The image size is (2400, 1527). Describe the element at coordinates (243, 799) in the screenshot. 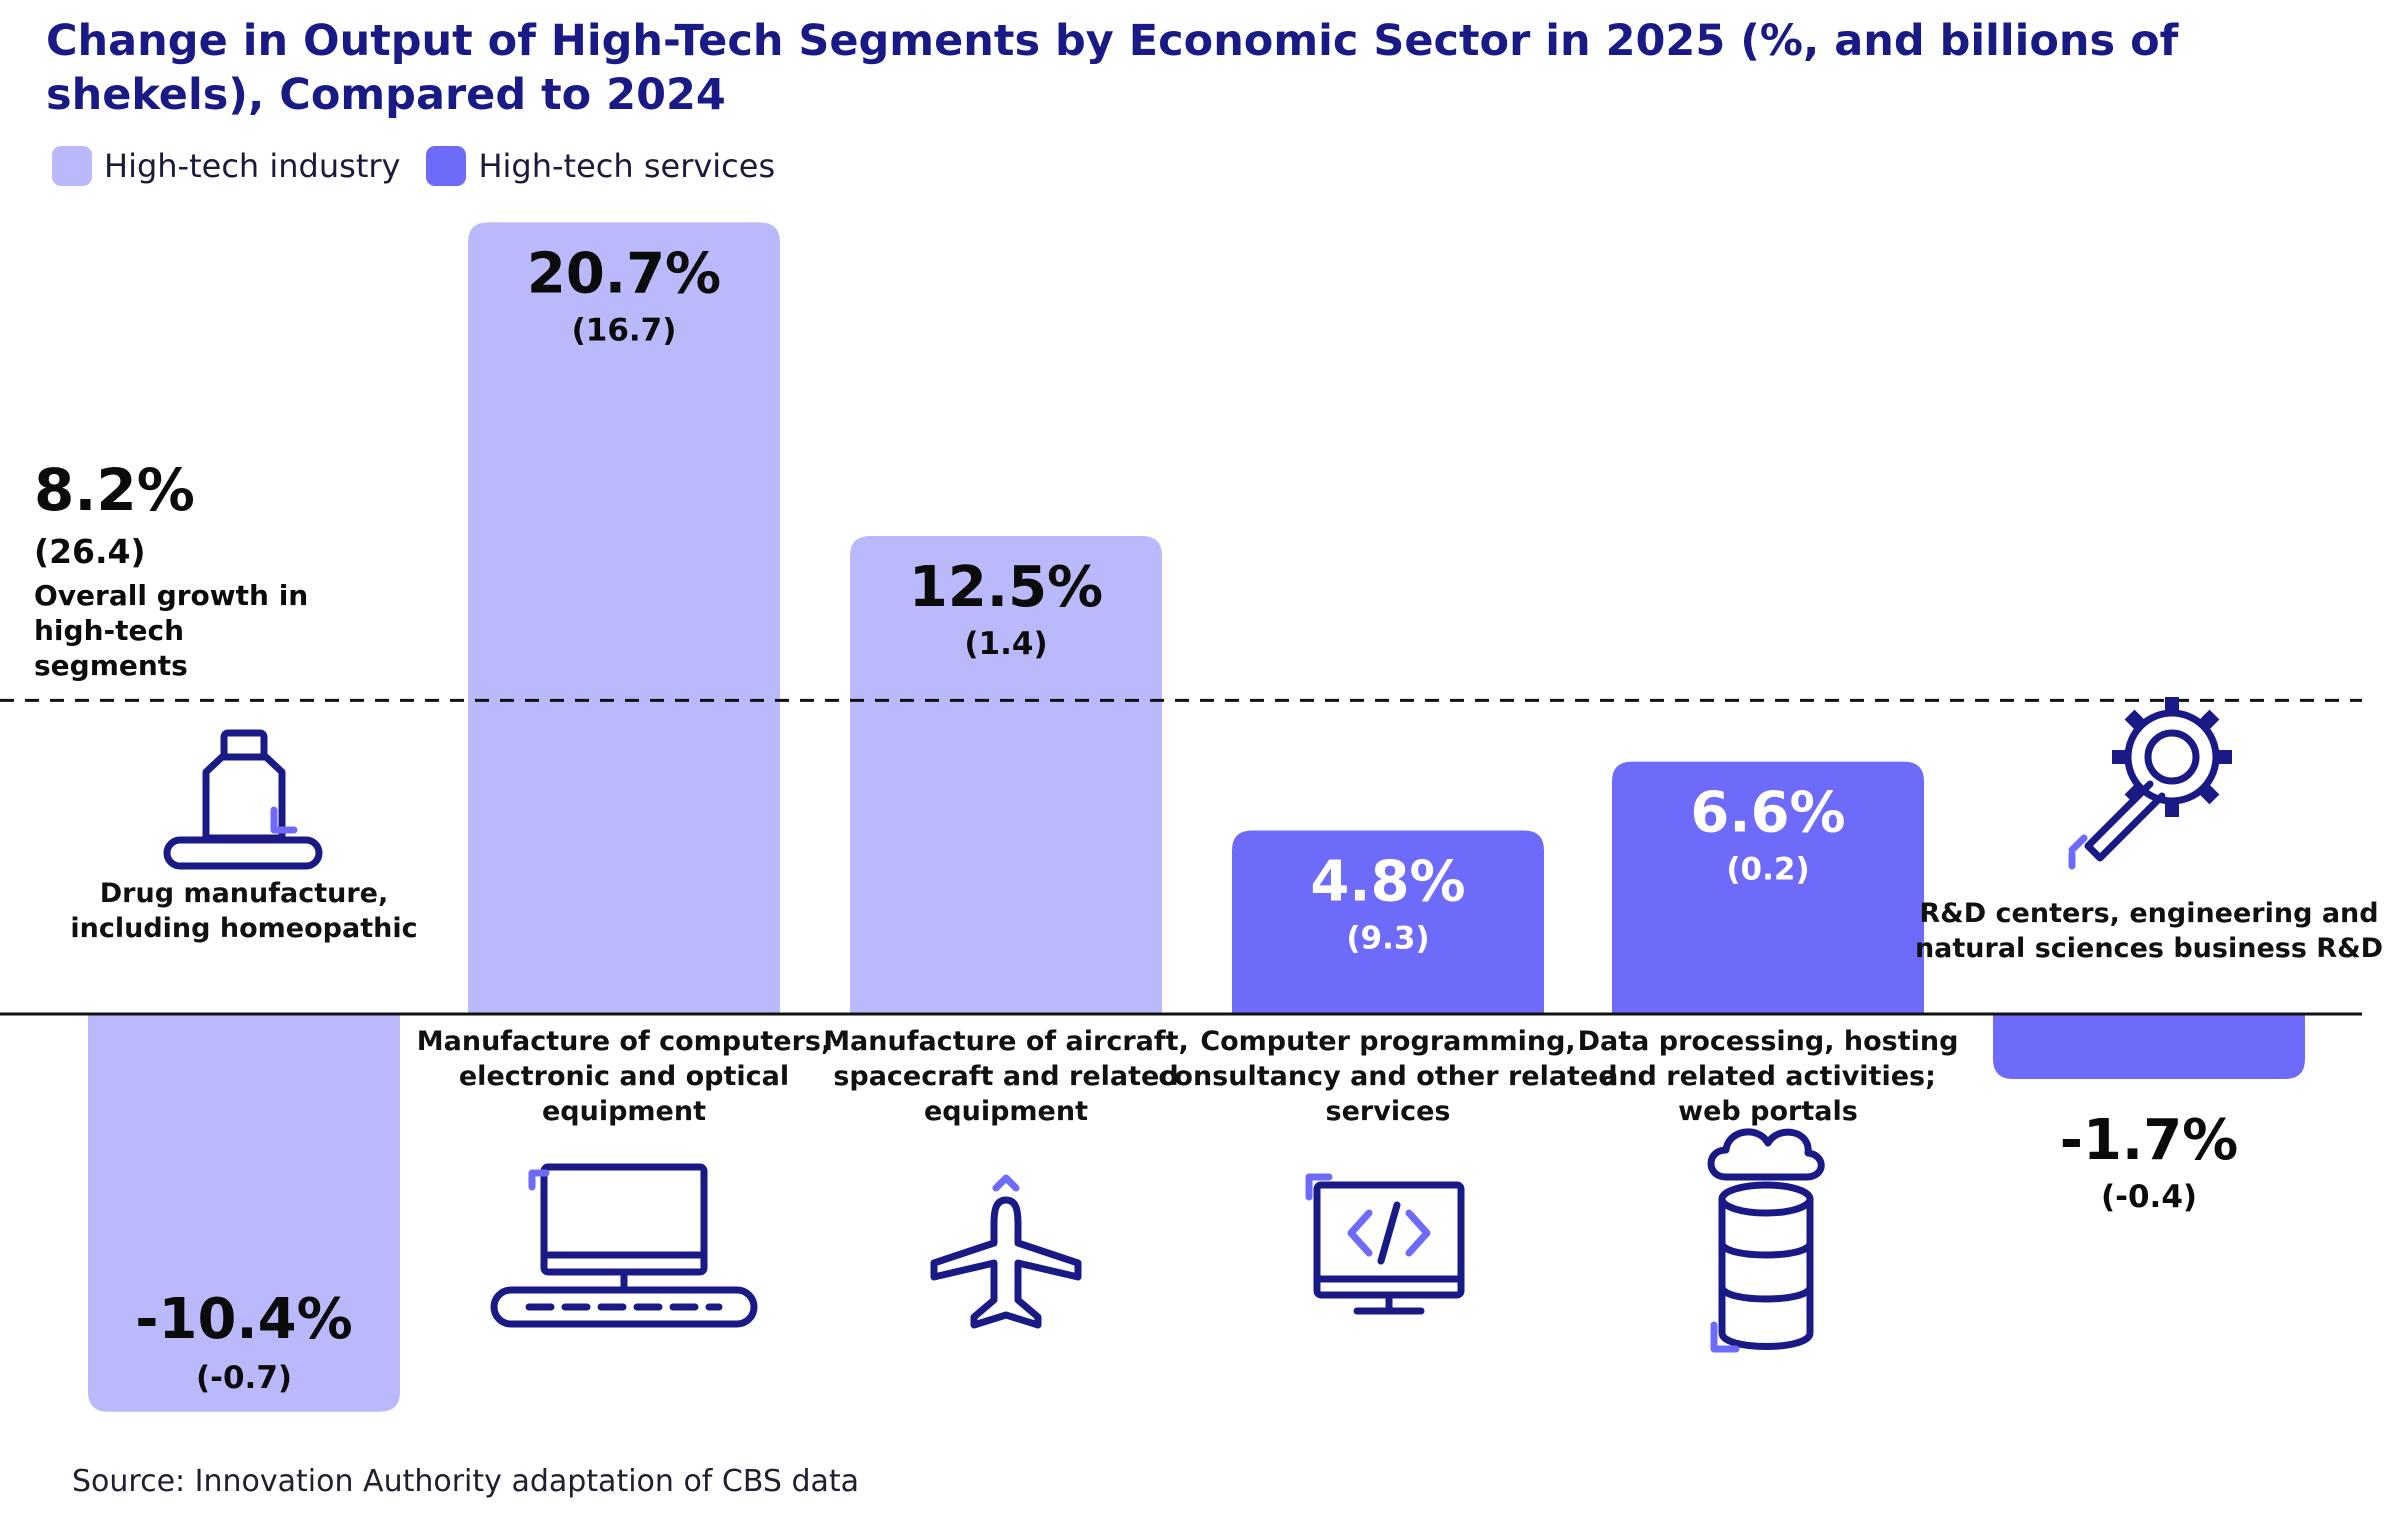

I see `medicine-bottle-icon` at that location.